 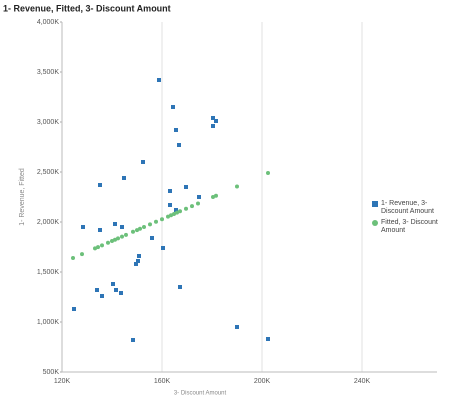 I want to click on x-tick-label: 200K, so click(x=262, y=381).